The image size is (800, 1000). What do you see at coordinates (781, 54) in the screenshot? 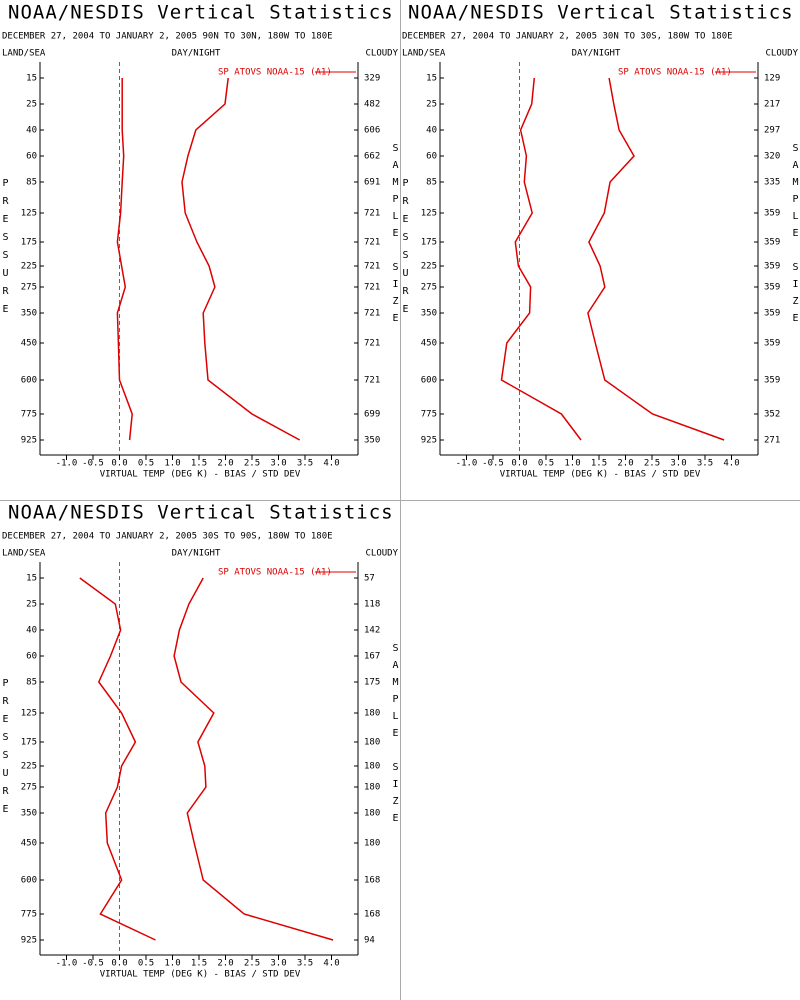
I see `top-right-label: CLOUDY` at bounding box center [781, 54].